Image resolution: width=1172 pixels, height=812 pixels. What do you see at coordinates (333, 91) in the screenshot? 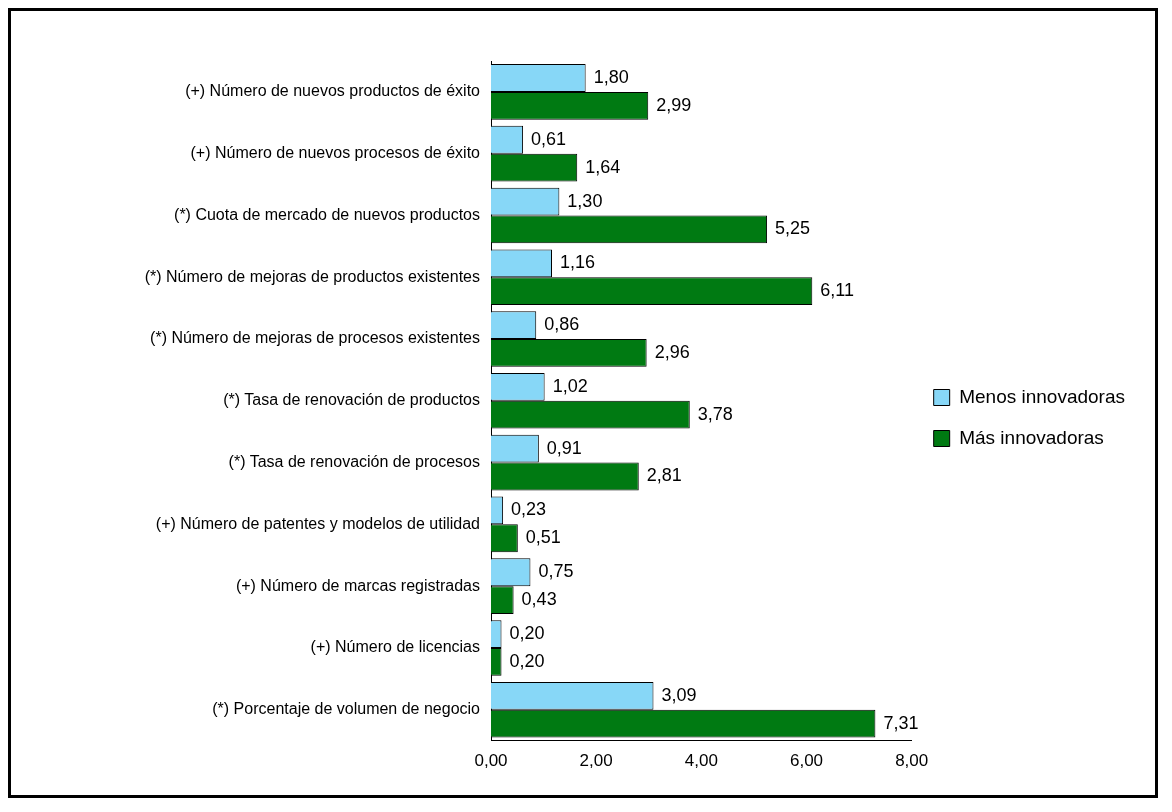
I see `y-tick-label: (+) Número de nuevos productos de éxito` at bounding box center [333, 91].